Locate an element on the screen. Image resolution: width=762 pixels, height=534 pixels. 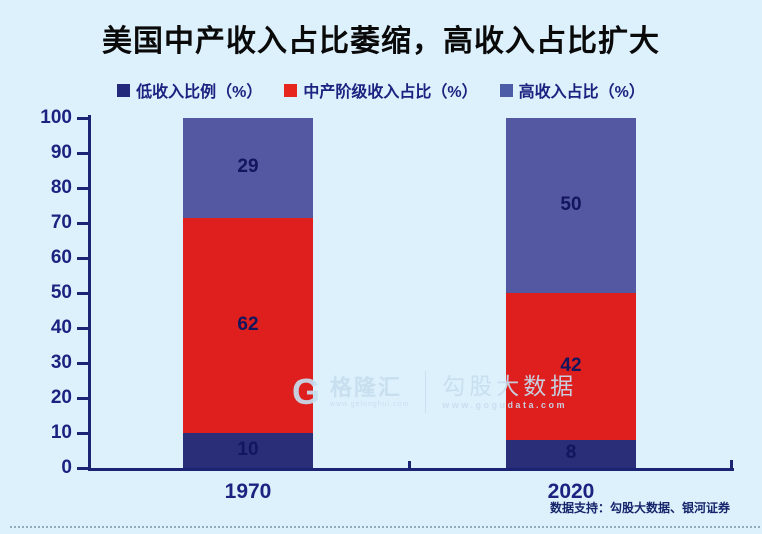
y-tick-label: 50 is located at coordinates (61, 292).